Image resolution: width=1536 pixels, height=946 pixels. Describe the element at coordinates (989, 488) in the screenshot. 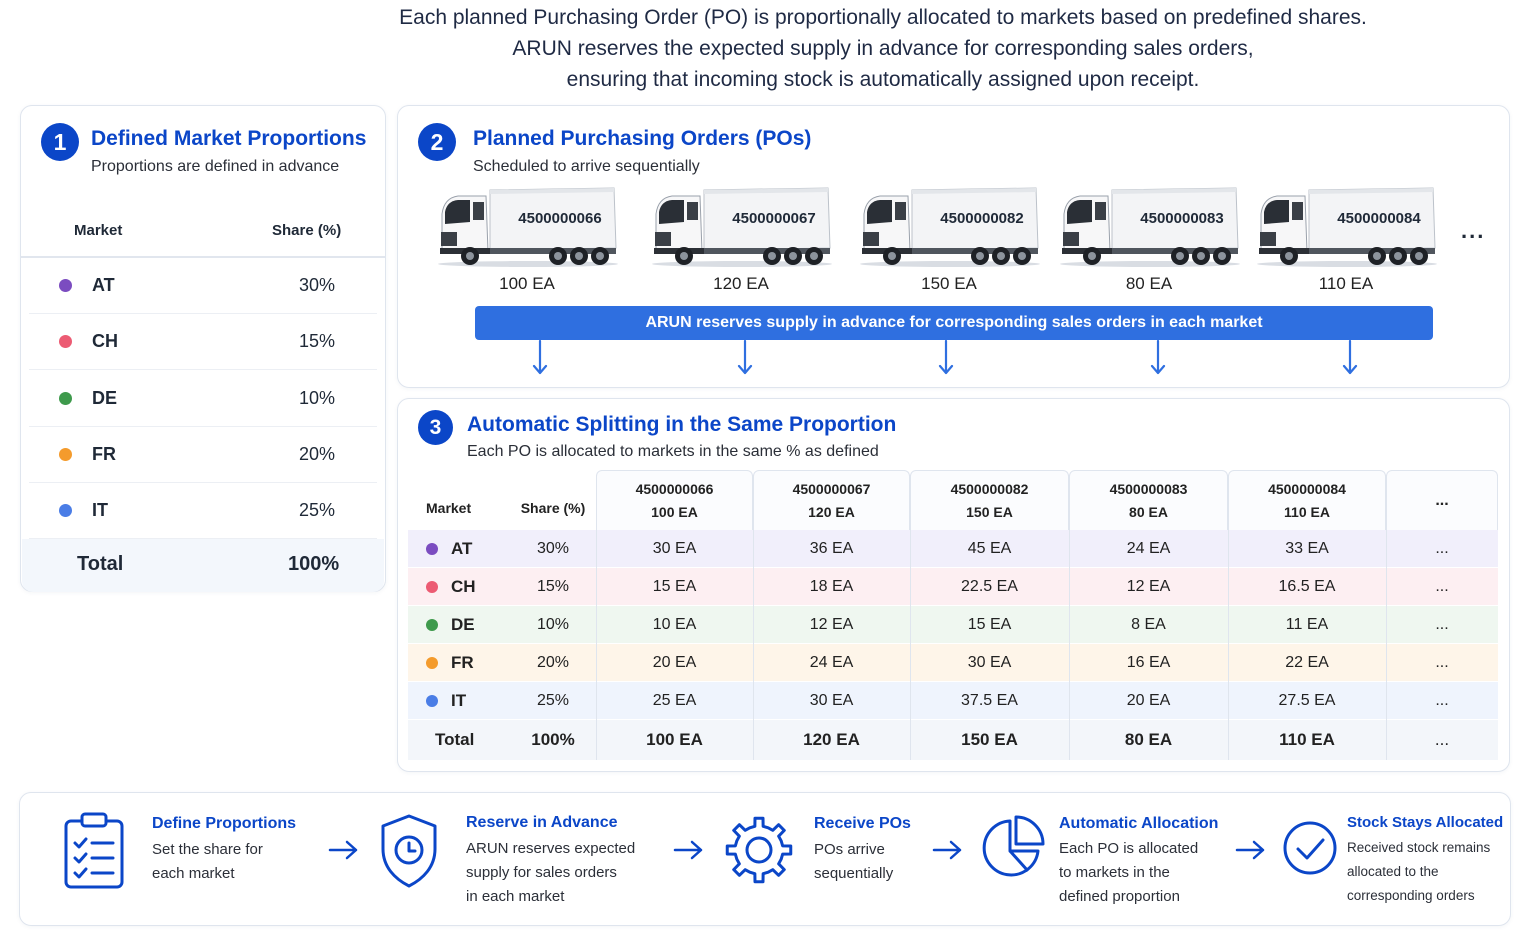

I see `po-number: 4500000082` at that location.